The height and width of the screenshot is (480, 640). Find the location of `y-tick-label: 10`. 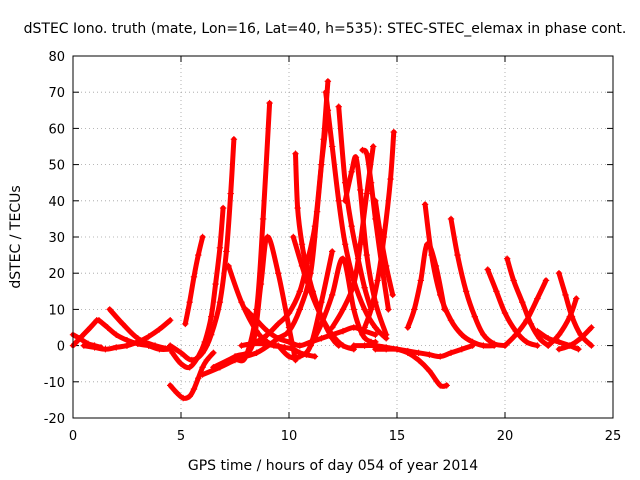

y-tick-label: 10 is located at coordinates (56, 310).